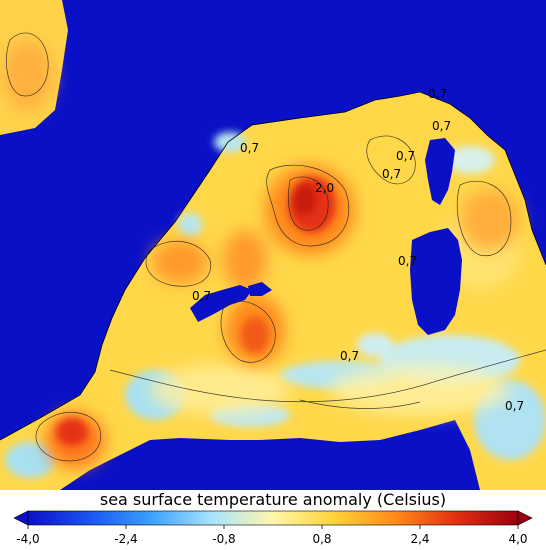 The width and height of the screenshot is (546, 550). What do you see at coordinates (419, 539) in the screenshot?
I see `colorbar-tick-label: 2,4` at bounding box center [419, 539].